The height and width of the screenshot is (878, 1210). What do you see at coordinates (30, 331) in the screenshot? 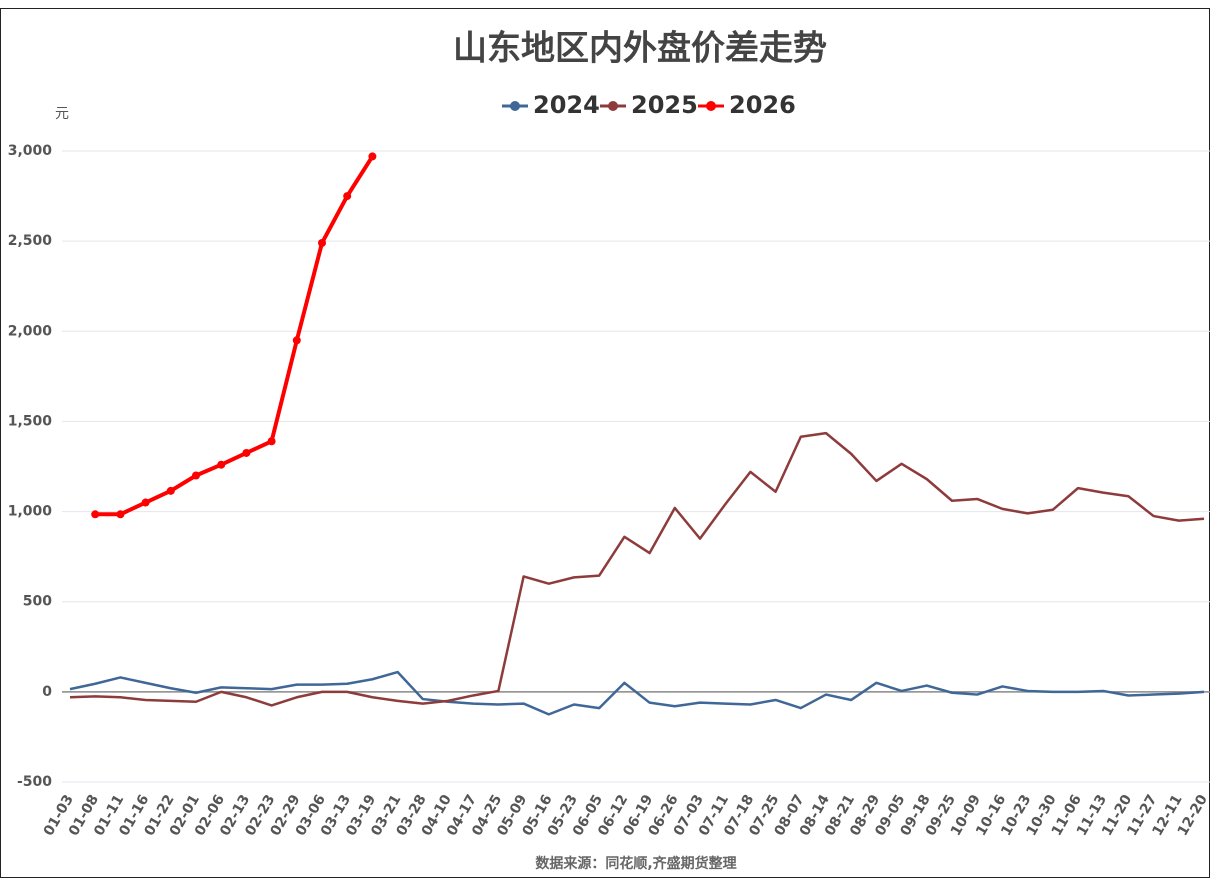
I see `y-tick-label: 2,000` at bounding box center [30, 331].